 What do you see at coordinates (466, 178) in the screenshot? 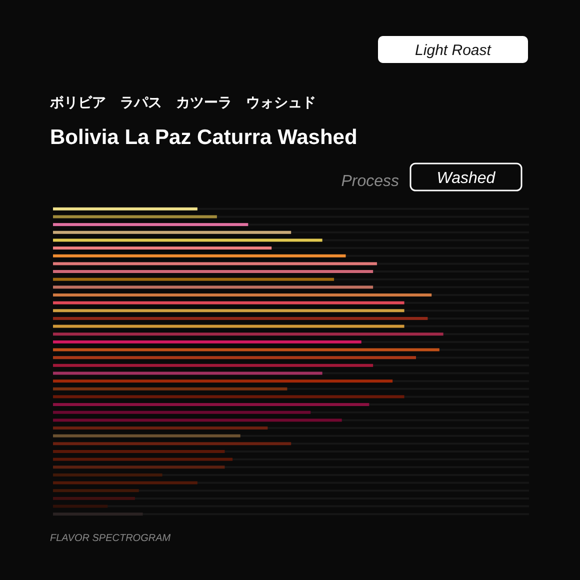
I see `text: Washed` at bounding box center [466, 178].